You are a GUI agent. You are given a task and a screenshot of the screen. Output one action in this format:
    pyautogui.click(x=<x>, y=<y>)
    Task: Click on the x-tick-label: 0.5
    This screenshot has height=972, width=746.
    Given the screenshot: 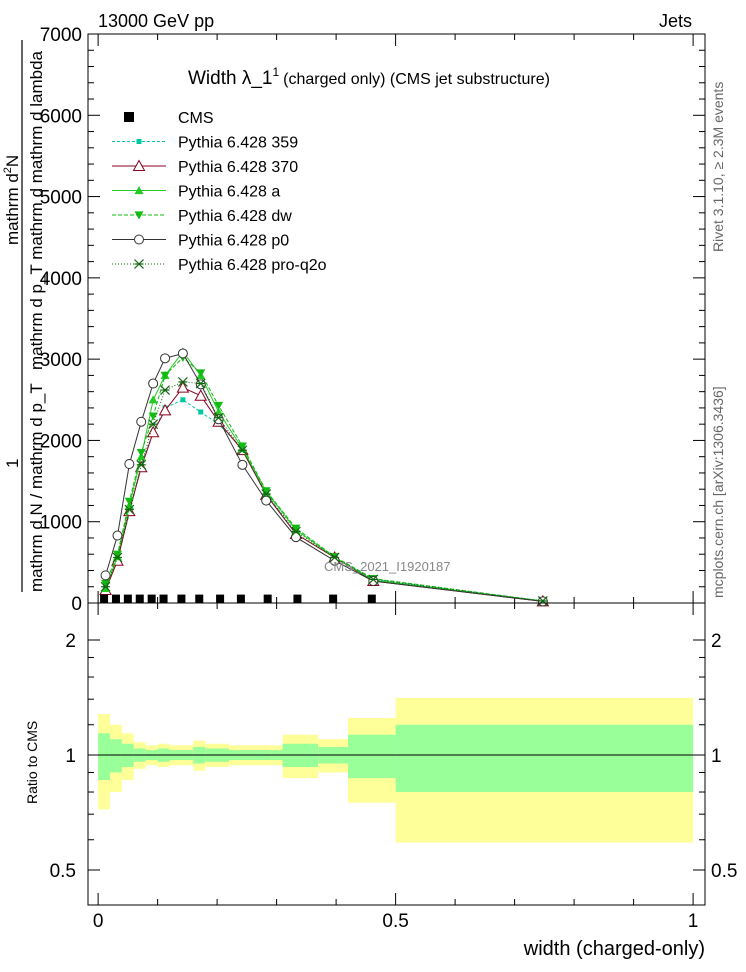 What is the action you would take?
    pyautogui.click(x=395, y=921)
    